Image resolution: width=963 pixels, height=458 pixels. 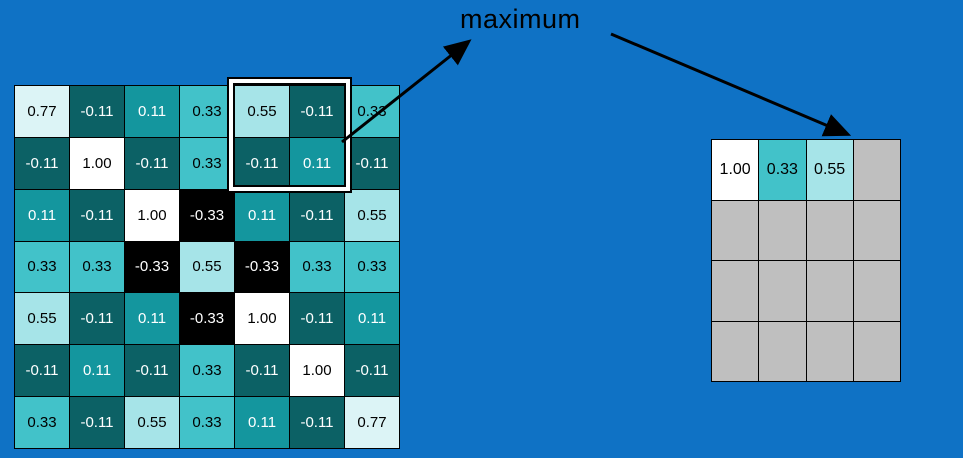 I want to click on right-matrix: 1.00 0.33 0.55, so click(x=806, y=260).